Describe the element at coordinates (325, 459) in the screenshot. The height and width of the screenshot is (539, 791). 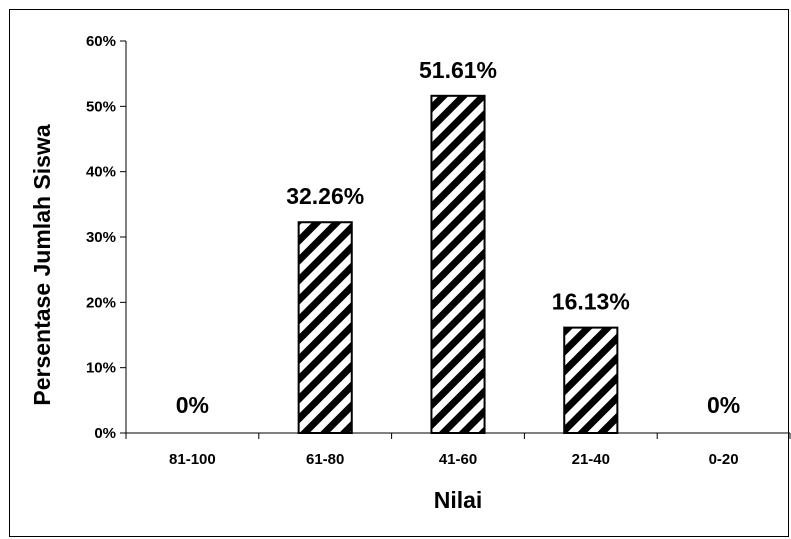
I see `category-label: 61-80` at that location.